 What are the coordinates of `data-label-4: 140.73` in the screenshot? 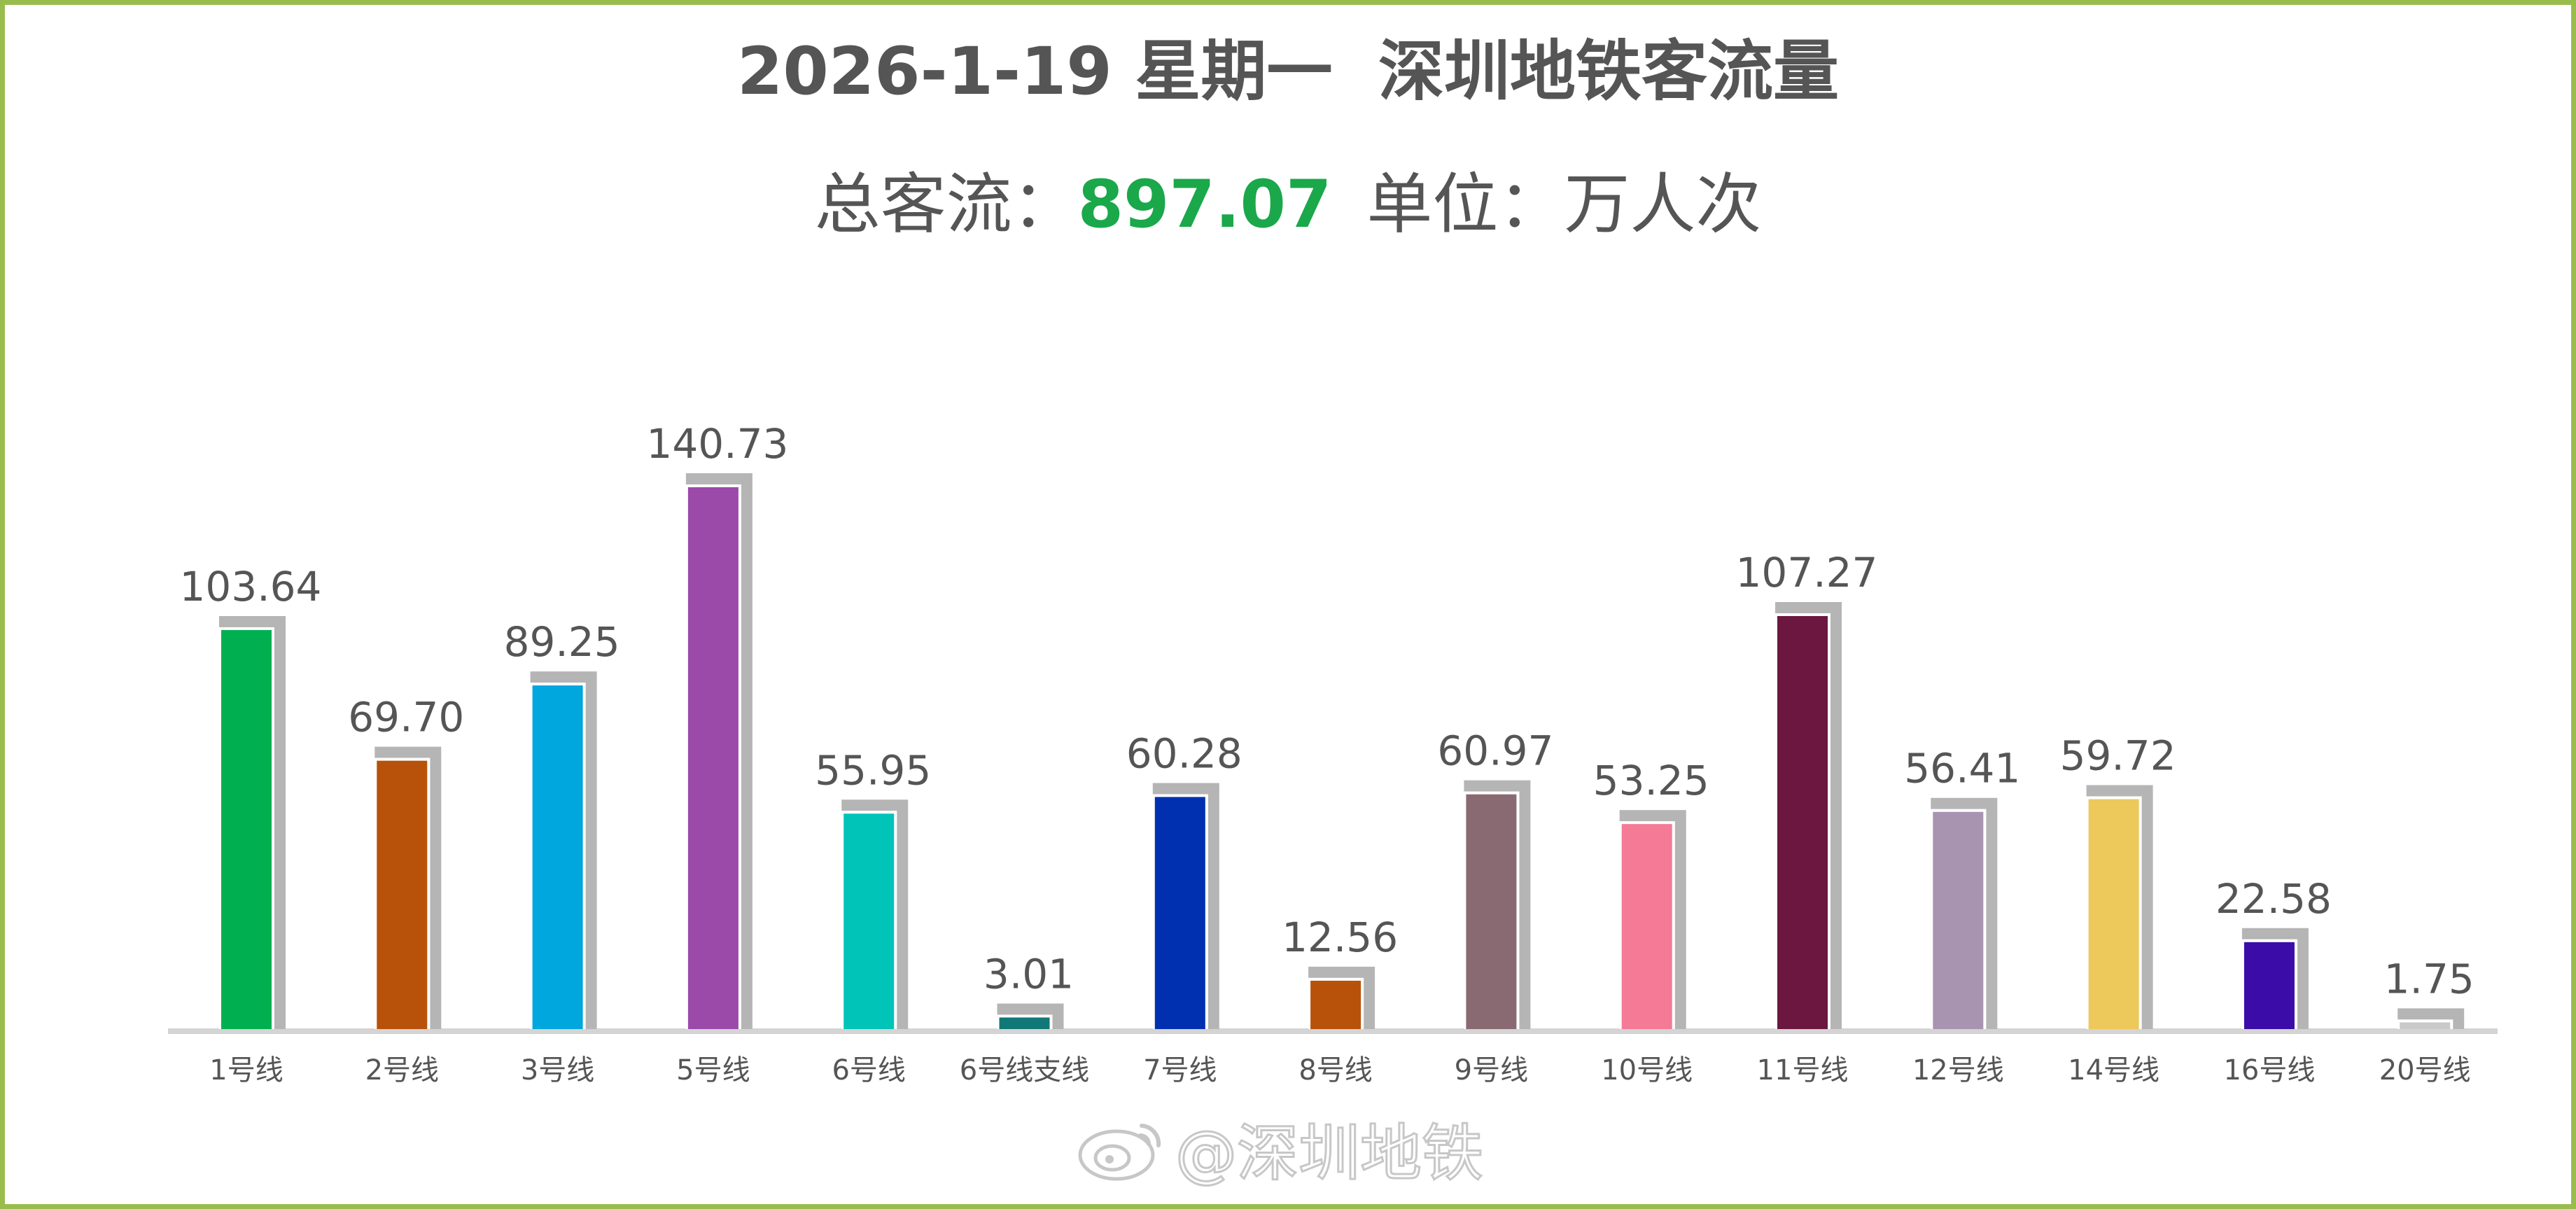 It's located at (717, 444).